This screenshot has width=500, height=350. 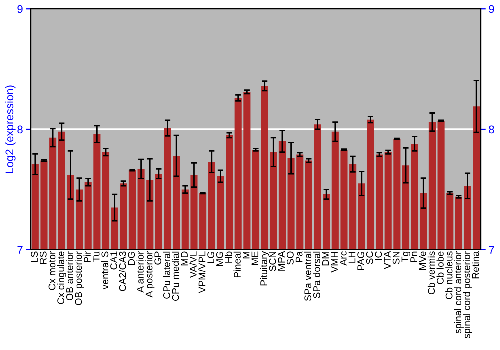 I want to click on x-tick-label: Cx cingulate, so click(x=61, y=278).